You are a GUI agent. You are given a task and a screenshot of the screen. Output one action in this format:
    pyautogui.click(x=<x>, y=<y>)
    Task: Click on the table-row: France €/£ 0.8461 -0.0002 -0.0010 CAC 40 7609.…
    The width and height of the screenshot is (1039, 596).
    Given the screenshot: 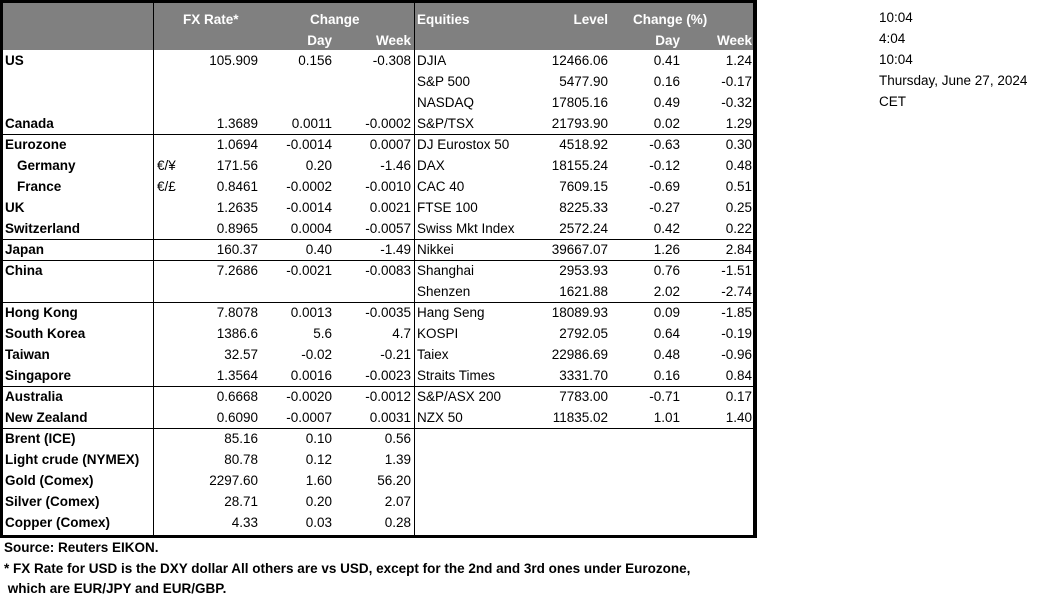 What is the action you would take?
    pyautogui.click(x=378, y=186)
    